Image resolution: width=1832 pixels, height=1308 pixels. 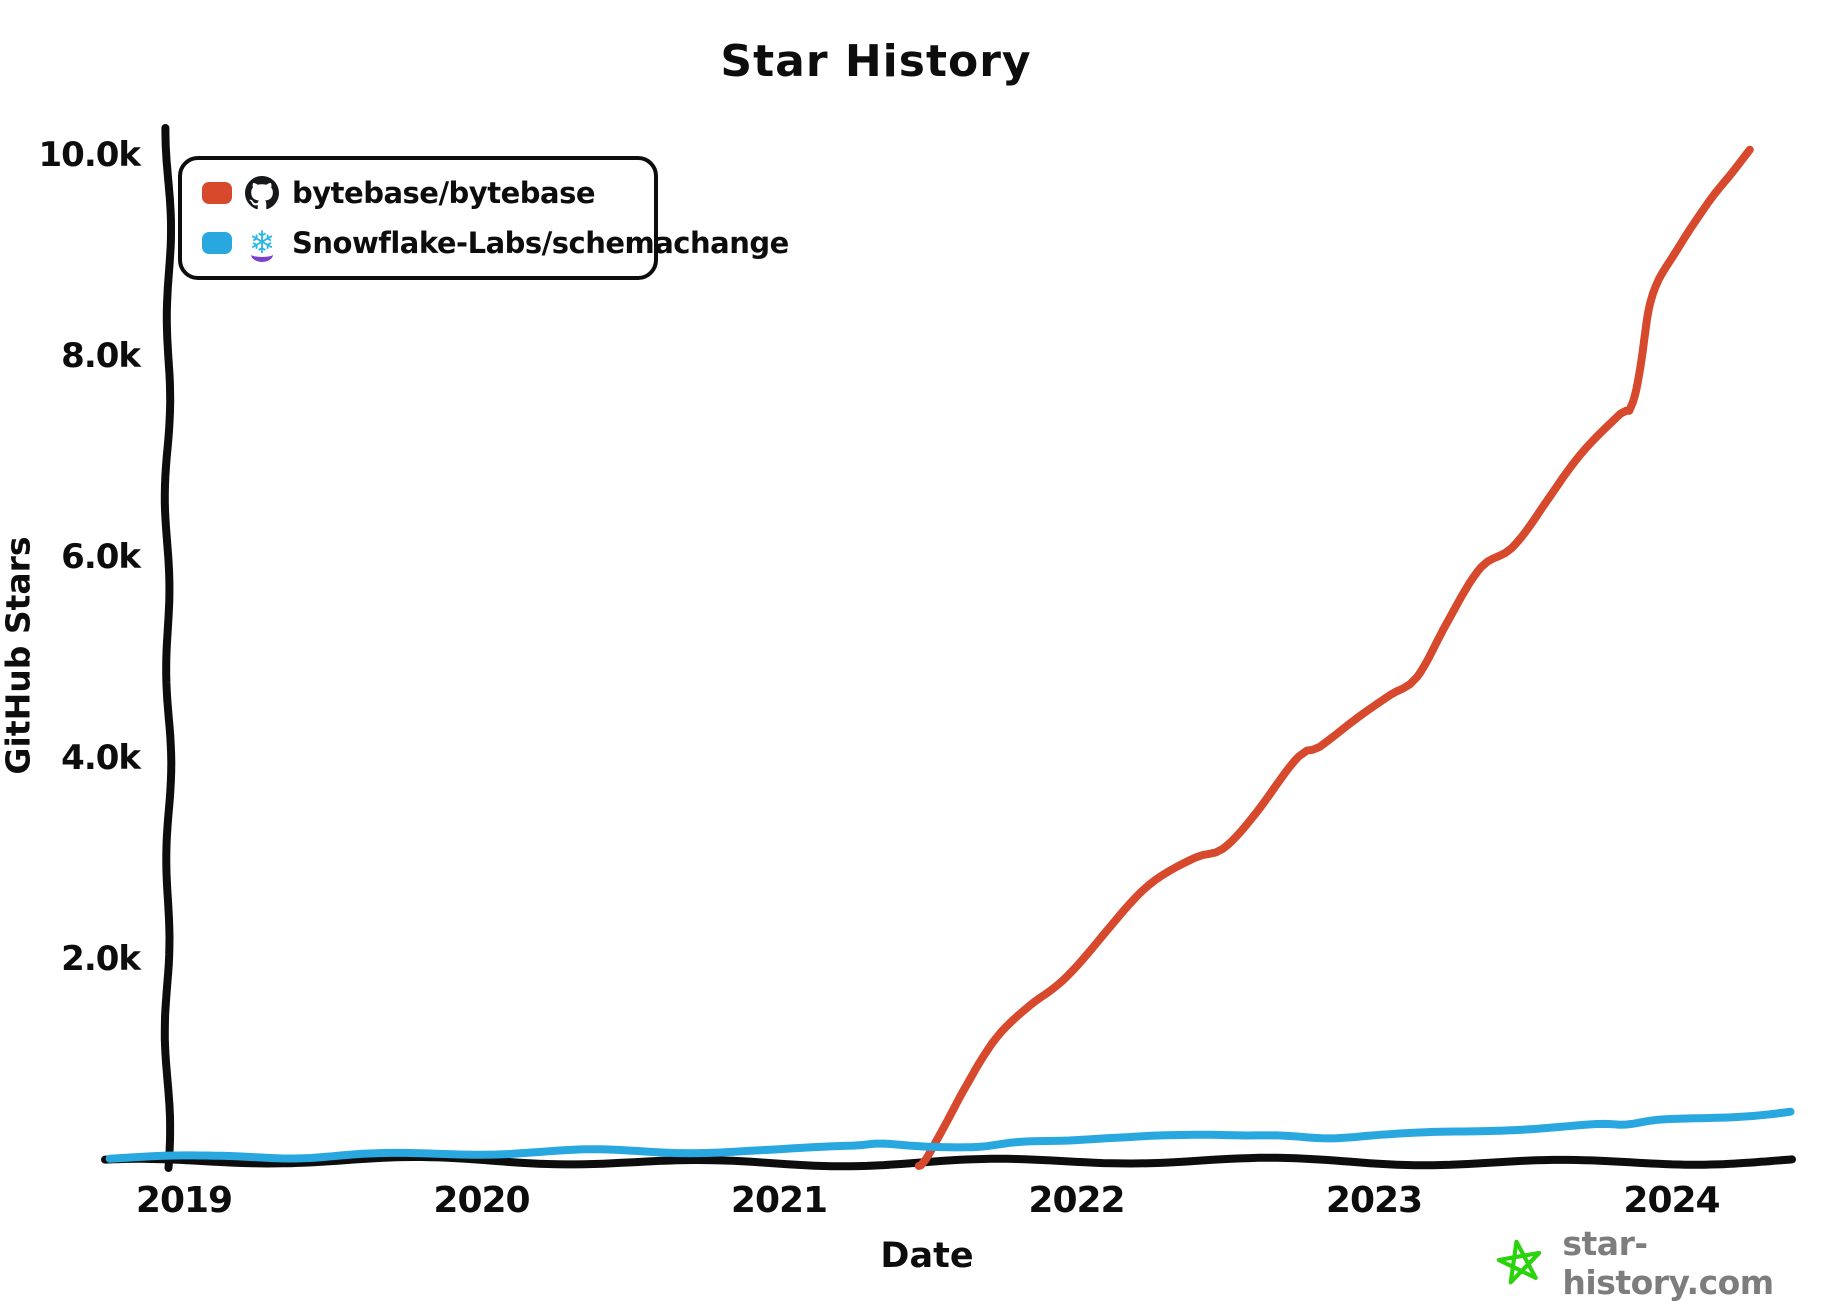 What do you see at coordinates (540, 243) in the screenshot?
I see `legend-item-label: Snowflake-Labs/schemachange` at bounding box center [540, 243].